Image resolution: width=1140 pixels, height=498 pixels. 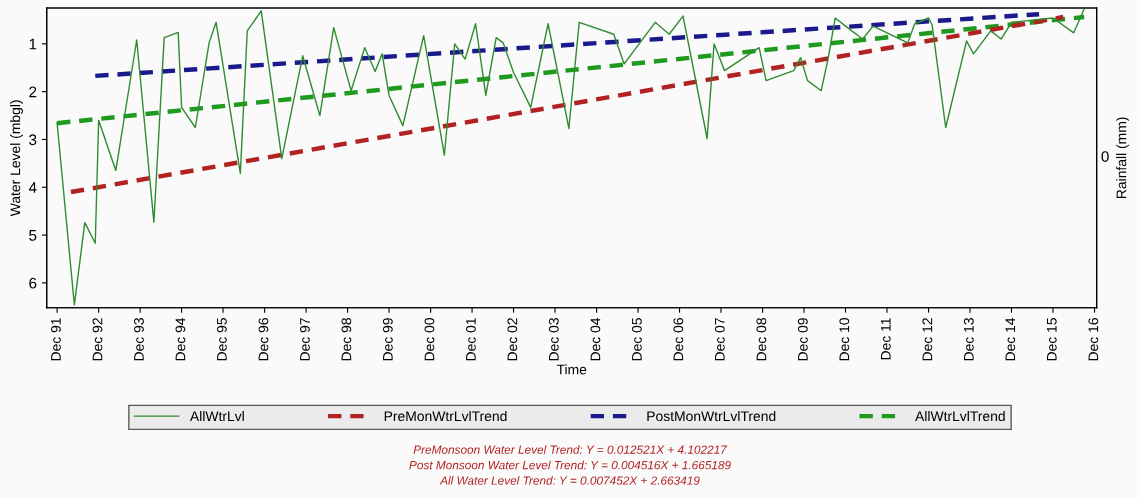 I want to click on y-tick-label: 6, so click(x=33, y=283).